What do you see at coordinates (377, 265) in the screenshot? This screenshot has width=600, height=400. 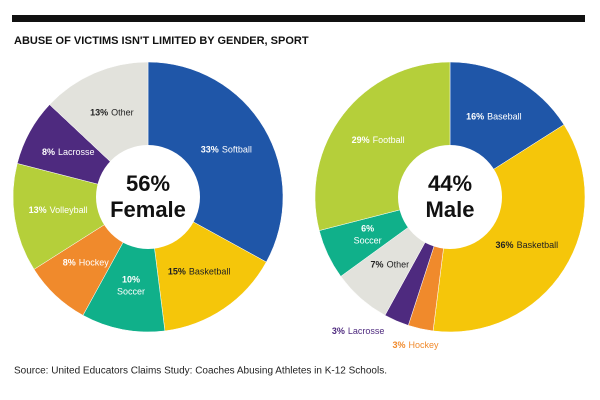 I see `value-label: 7%` at bounding box center [377, 265].